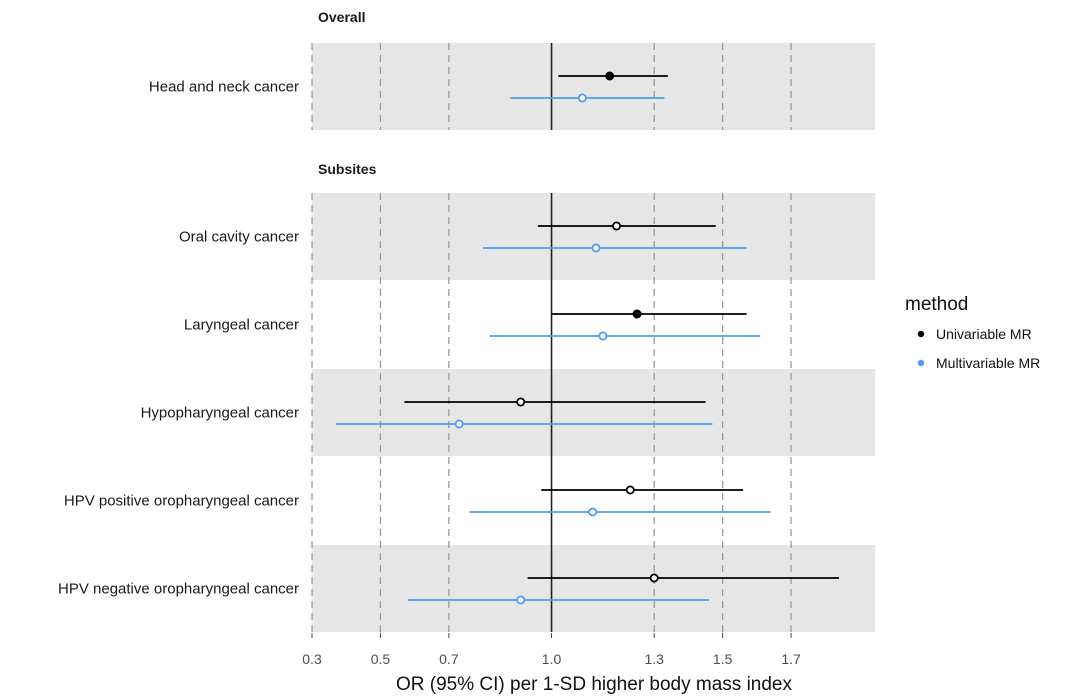 This screenshot has width=1088, height=698. Describe the element at coordinates (239, 237) in the screenshot. I see `row-label: Oral cavity cancer` at that location.